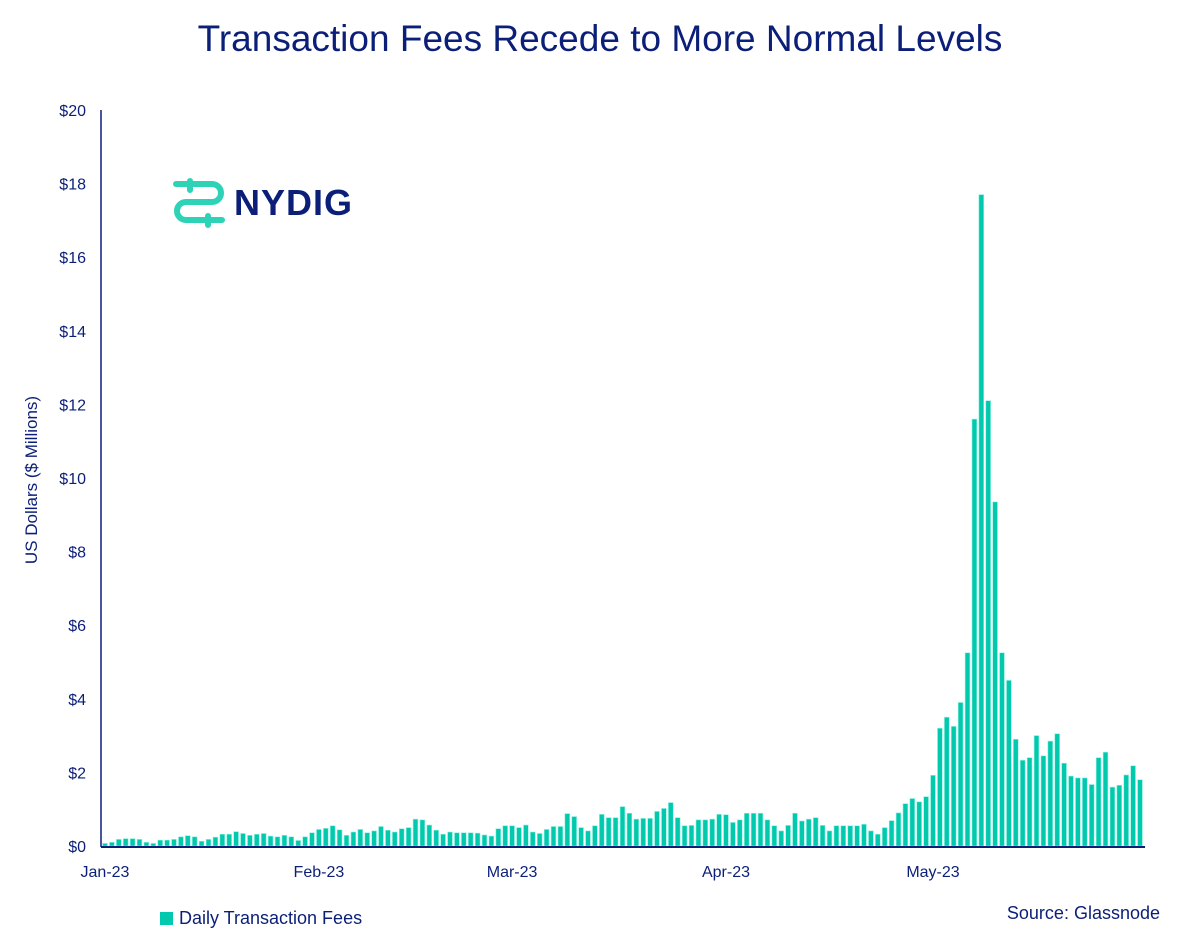 This screenshot has width=1200, height=945. Describe the element at coordinates (105, 872) in the screenshot. I see `x-tick-label: Jan-23` at that location.